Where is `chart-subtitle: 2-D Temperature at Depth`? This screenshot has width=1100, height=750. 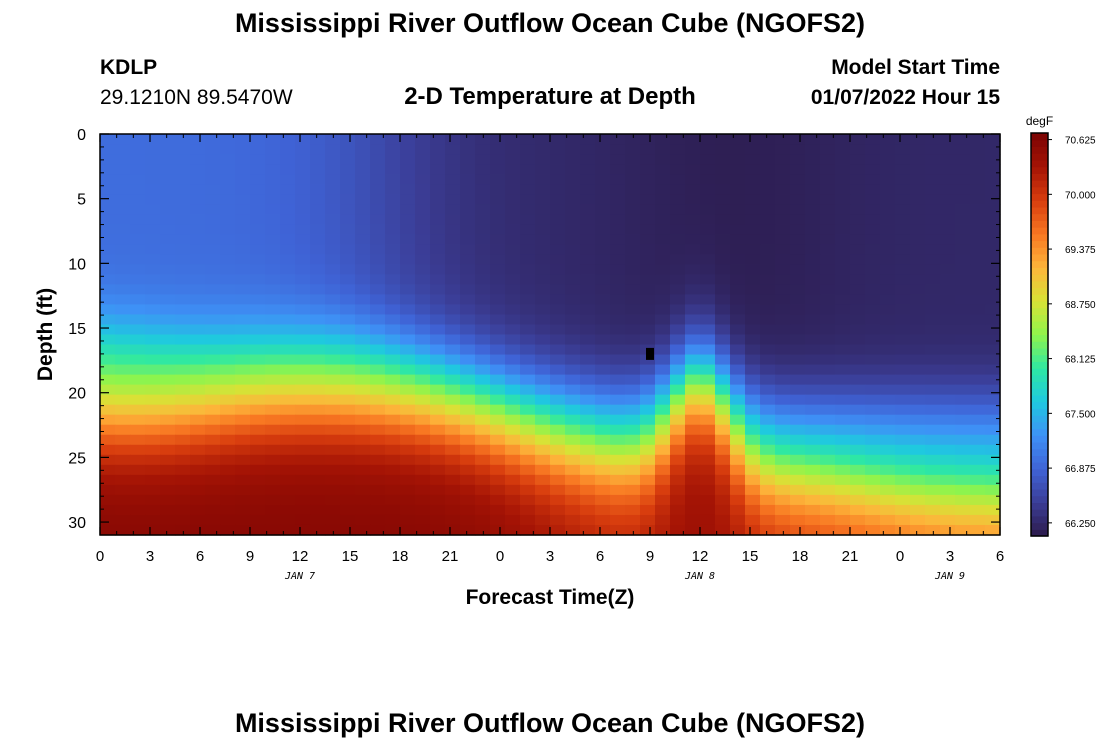 chart-subtitle: 2-D Temperature at Depth is located at coordinates (550, 96).